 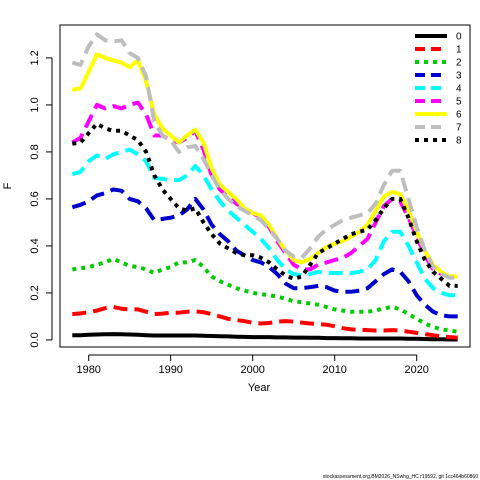 What do you see at coordinates (438, 89) in the screenshot?
I see `legend: 0 1 2 3 4 5 6 7 8` at bounding box center [438, 89].